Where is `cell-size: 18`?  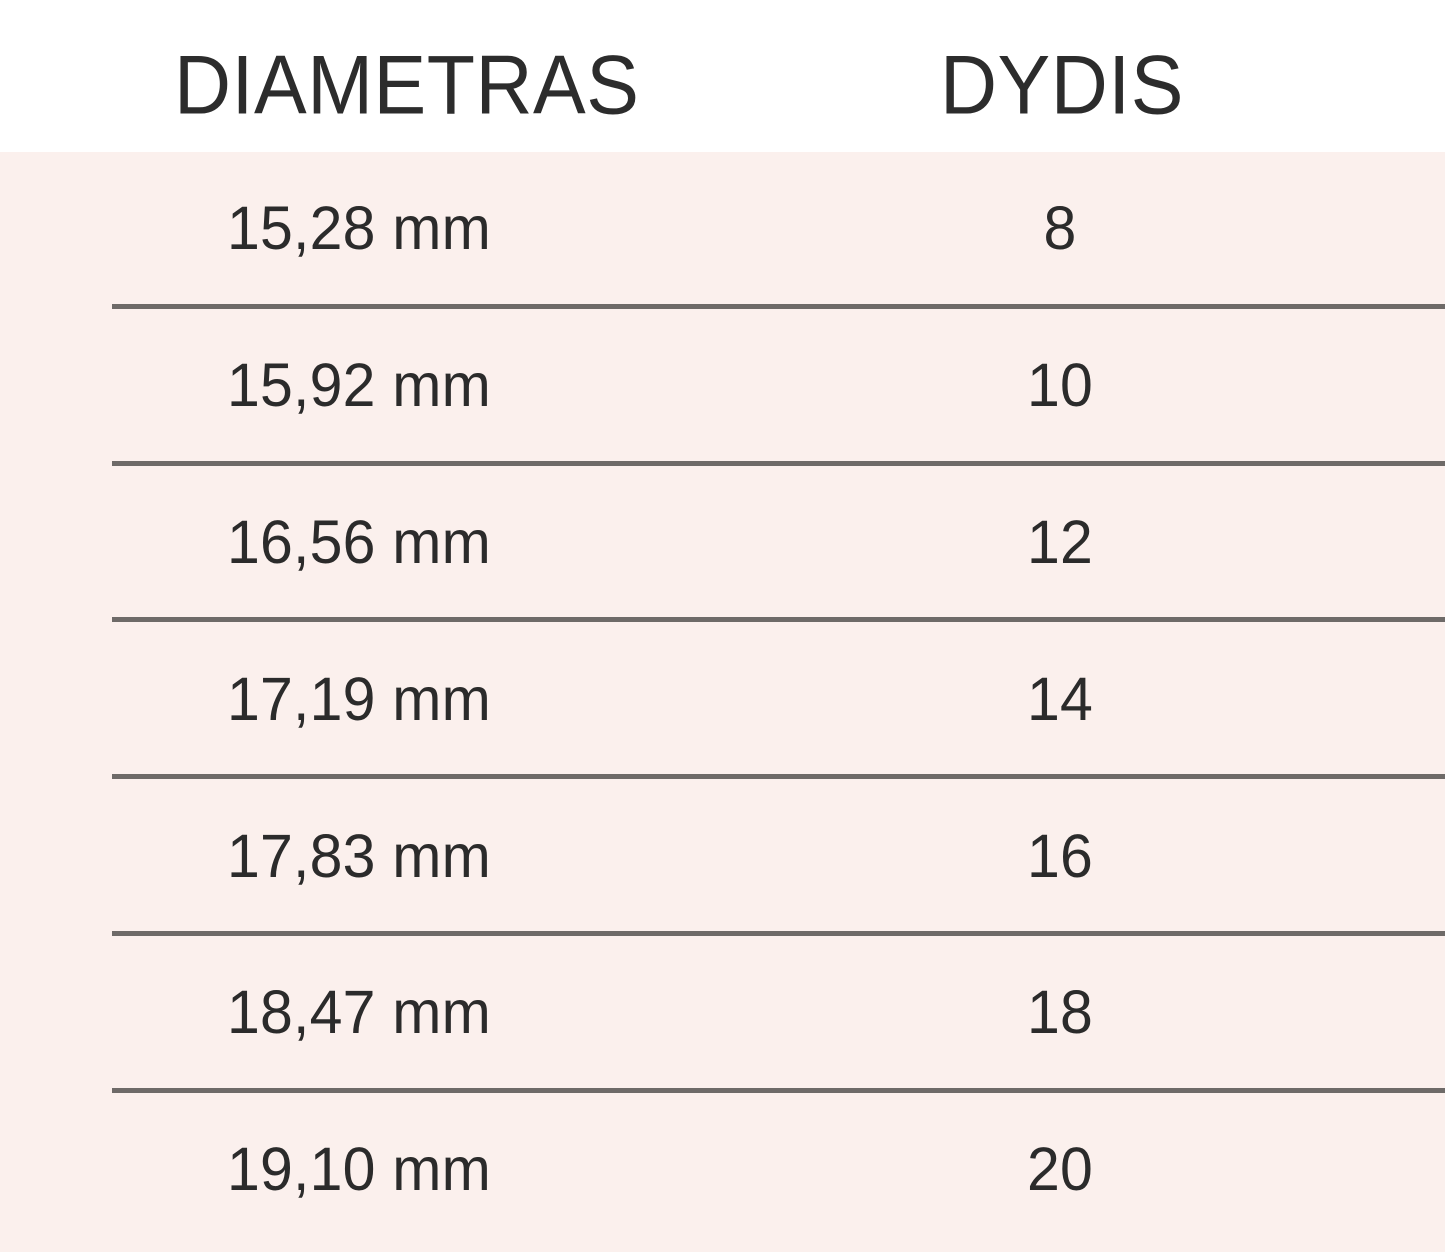 cell-size: 18 is located at coordinates (1060, 1012).